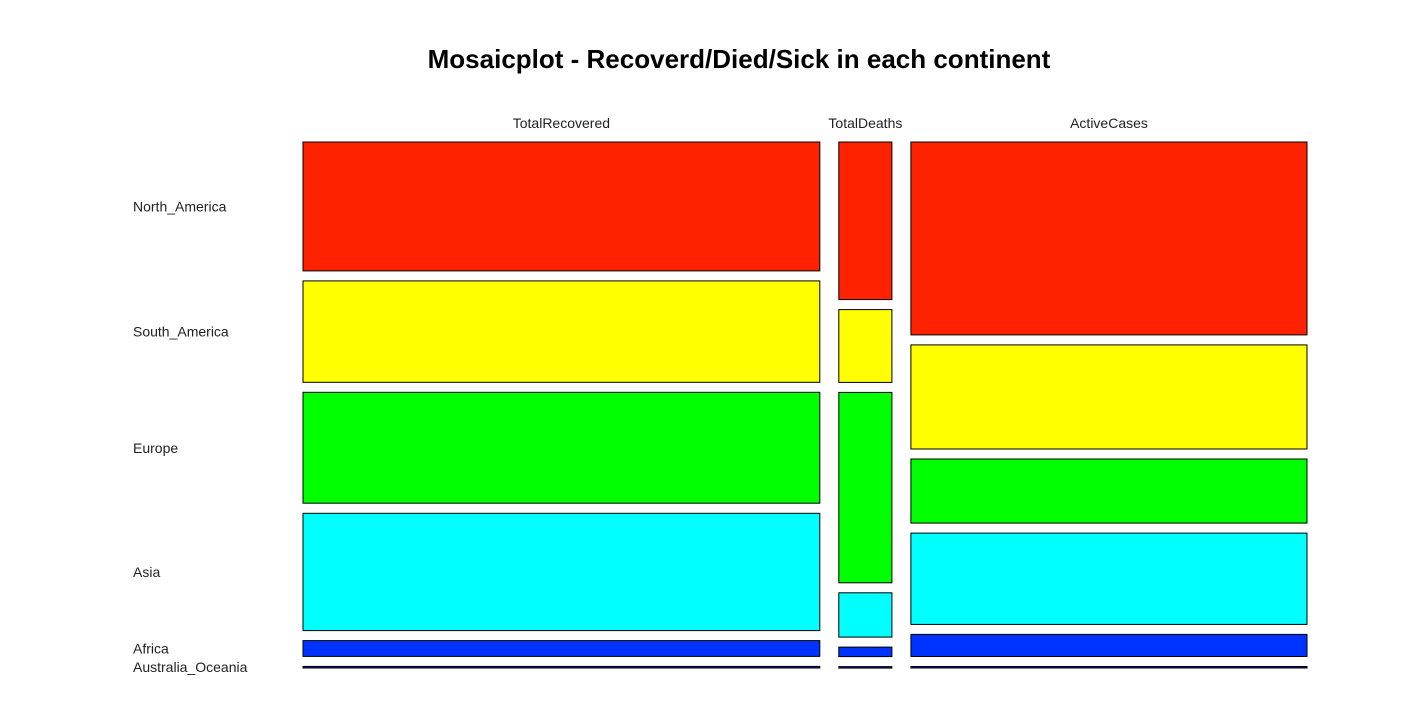  I want to click on tile-totaldeaths-south-america, so click(865, 346).